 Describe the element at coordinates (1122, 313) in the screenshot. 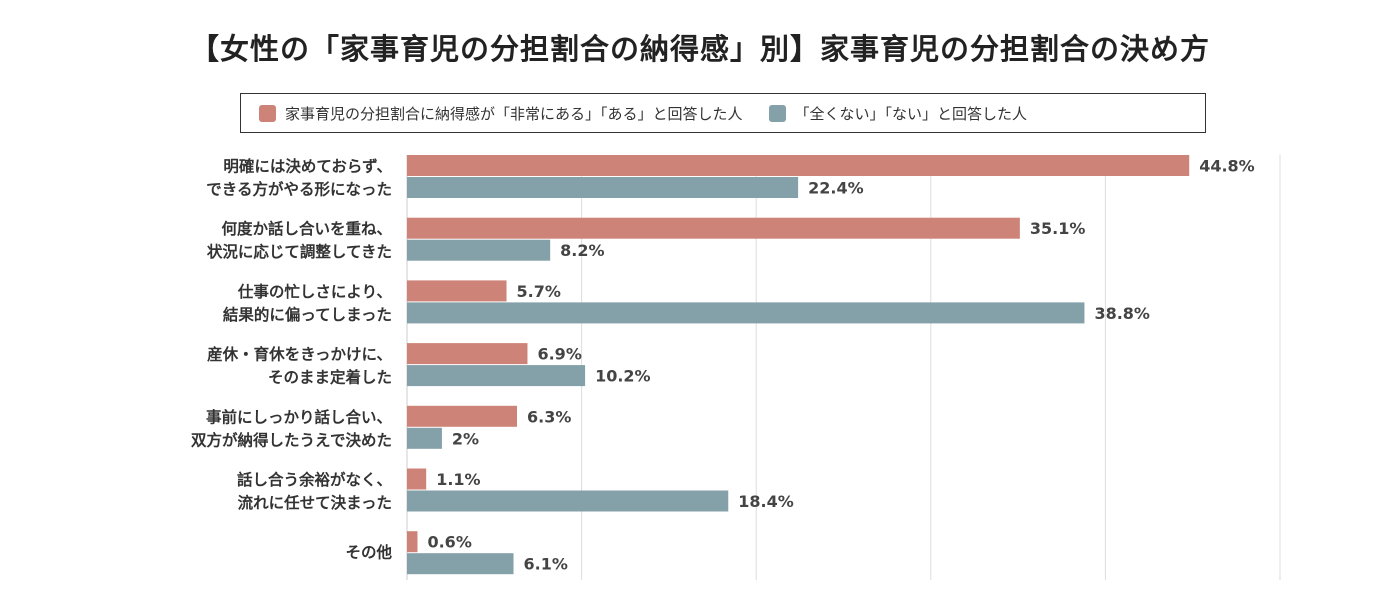

I see `value-label-unsatisfied: 38.8%` at that location.